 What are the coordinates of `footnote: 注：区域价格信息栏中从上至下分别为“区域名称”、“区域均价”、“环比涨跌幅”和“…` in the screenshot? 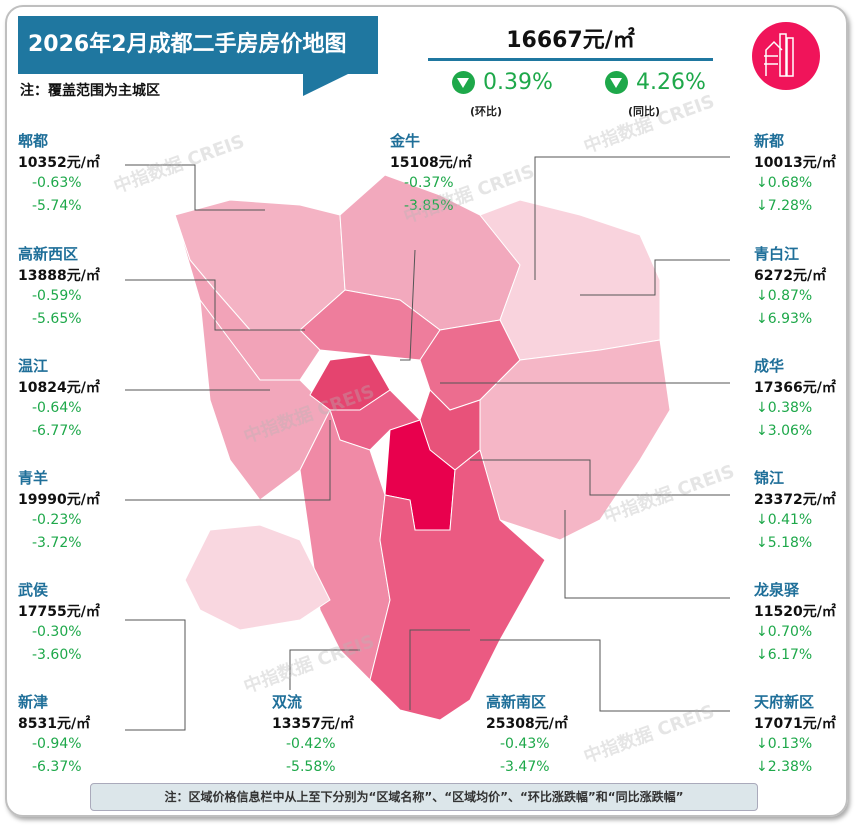 It's located at (424, 797).